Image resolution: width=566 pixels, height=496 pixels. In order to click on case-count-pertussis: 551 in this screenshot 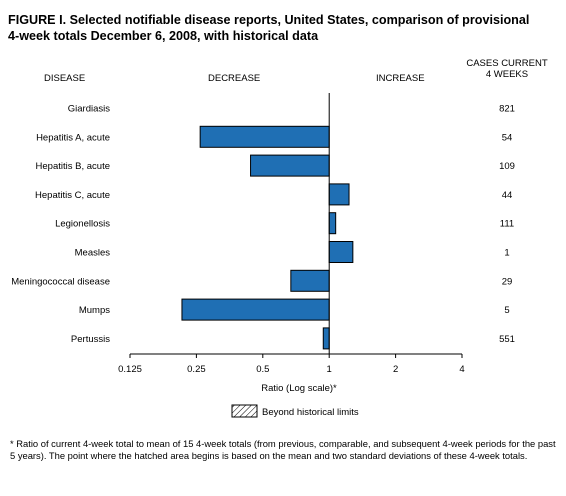, I will do `click(507, 339)`.